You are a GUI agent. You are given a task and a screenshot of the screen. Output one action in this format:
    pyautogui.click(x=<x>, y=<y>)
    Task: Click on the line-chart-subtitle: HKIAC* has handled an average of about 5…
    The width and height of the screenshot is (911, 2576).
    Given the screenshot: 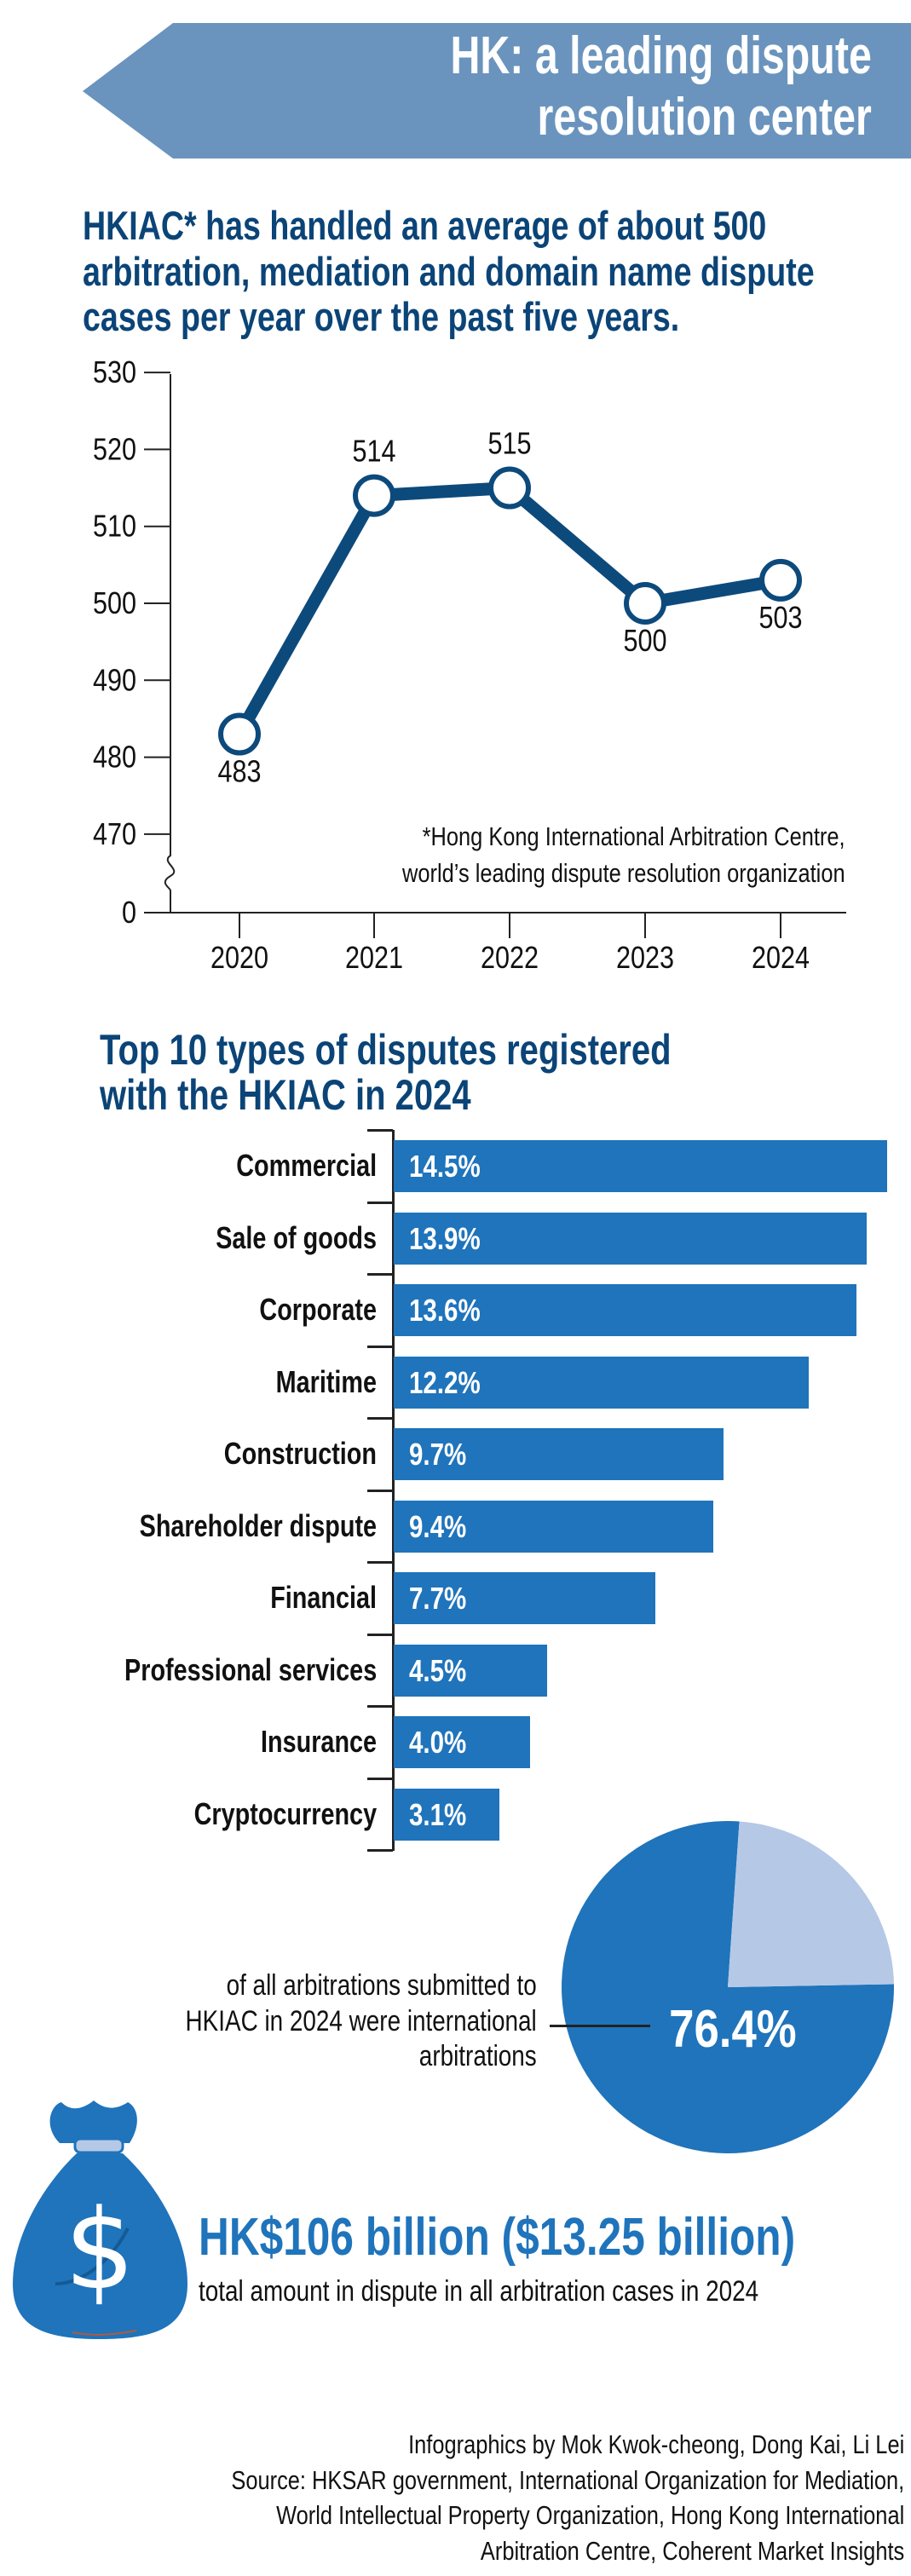 What is the action you would take?
    pyautogui.click(x=497, y=271)
    